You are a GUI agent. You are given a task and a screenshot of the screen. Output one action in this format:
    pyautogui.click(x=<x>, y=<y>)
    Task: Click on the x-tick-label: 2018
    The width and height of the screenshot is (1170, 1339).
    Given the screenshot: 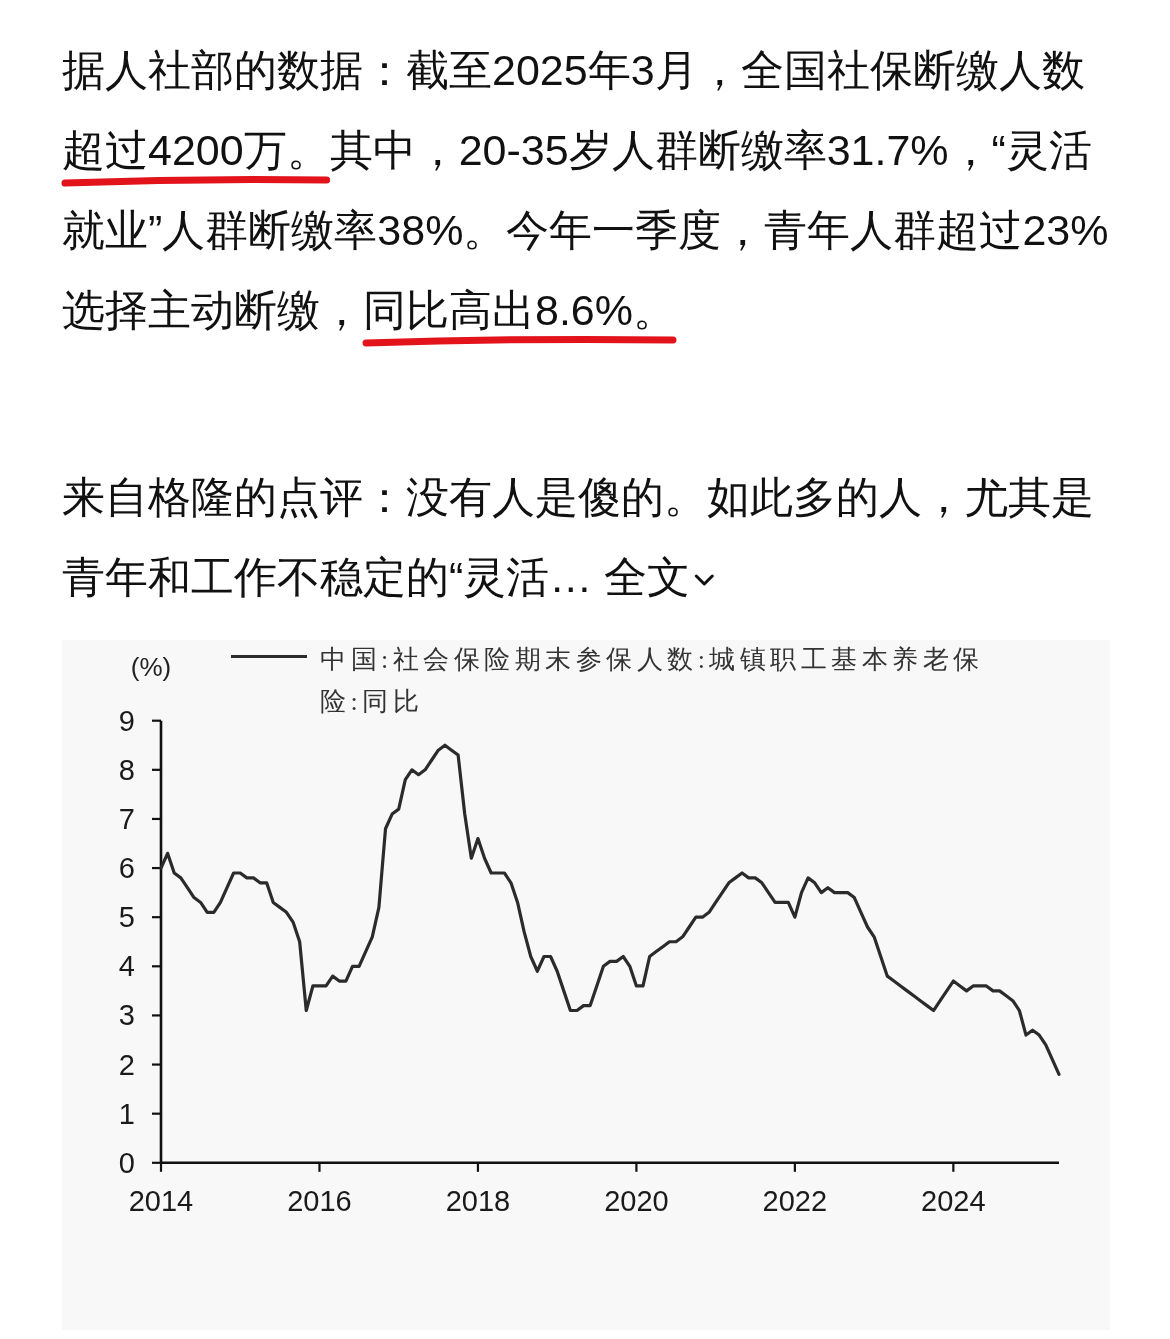 What is the action you would take?
    pyautogui.click(x=478, y=1201)
    